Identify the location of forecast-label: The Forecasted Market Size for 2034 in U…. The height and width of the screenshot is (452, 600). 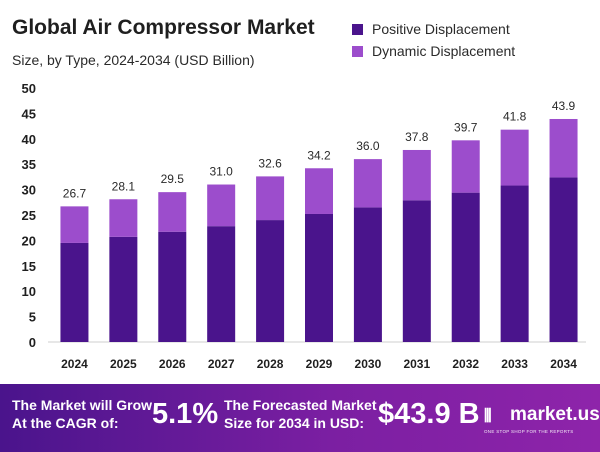
(300, 414).